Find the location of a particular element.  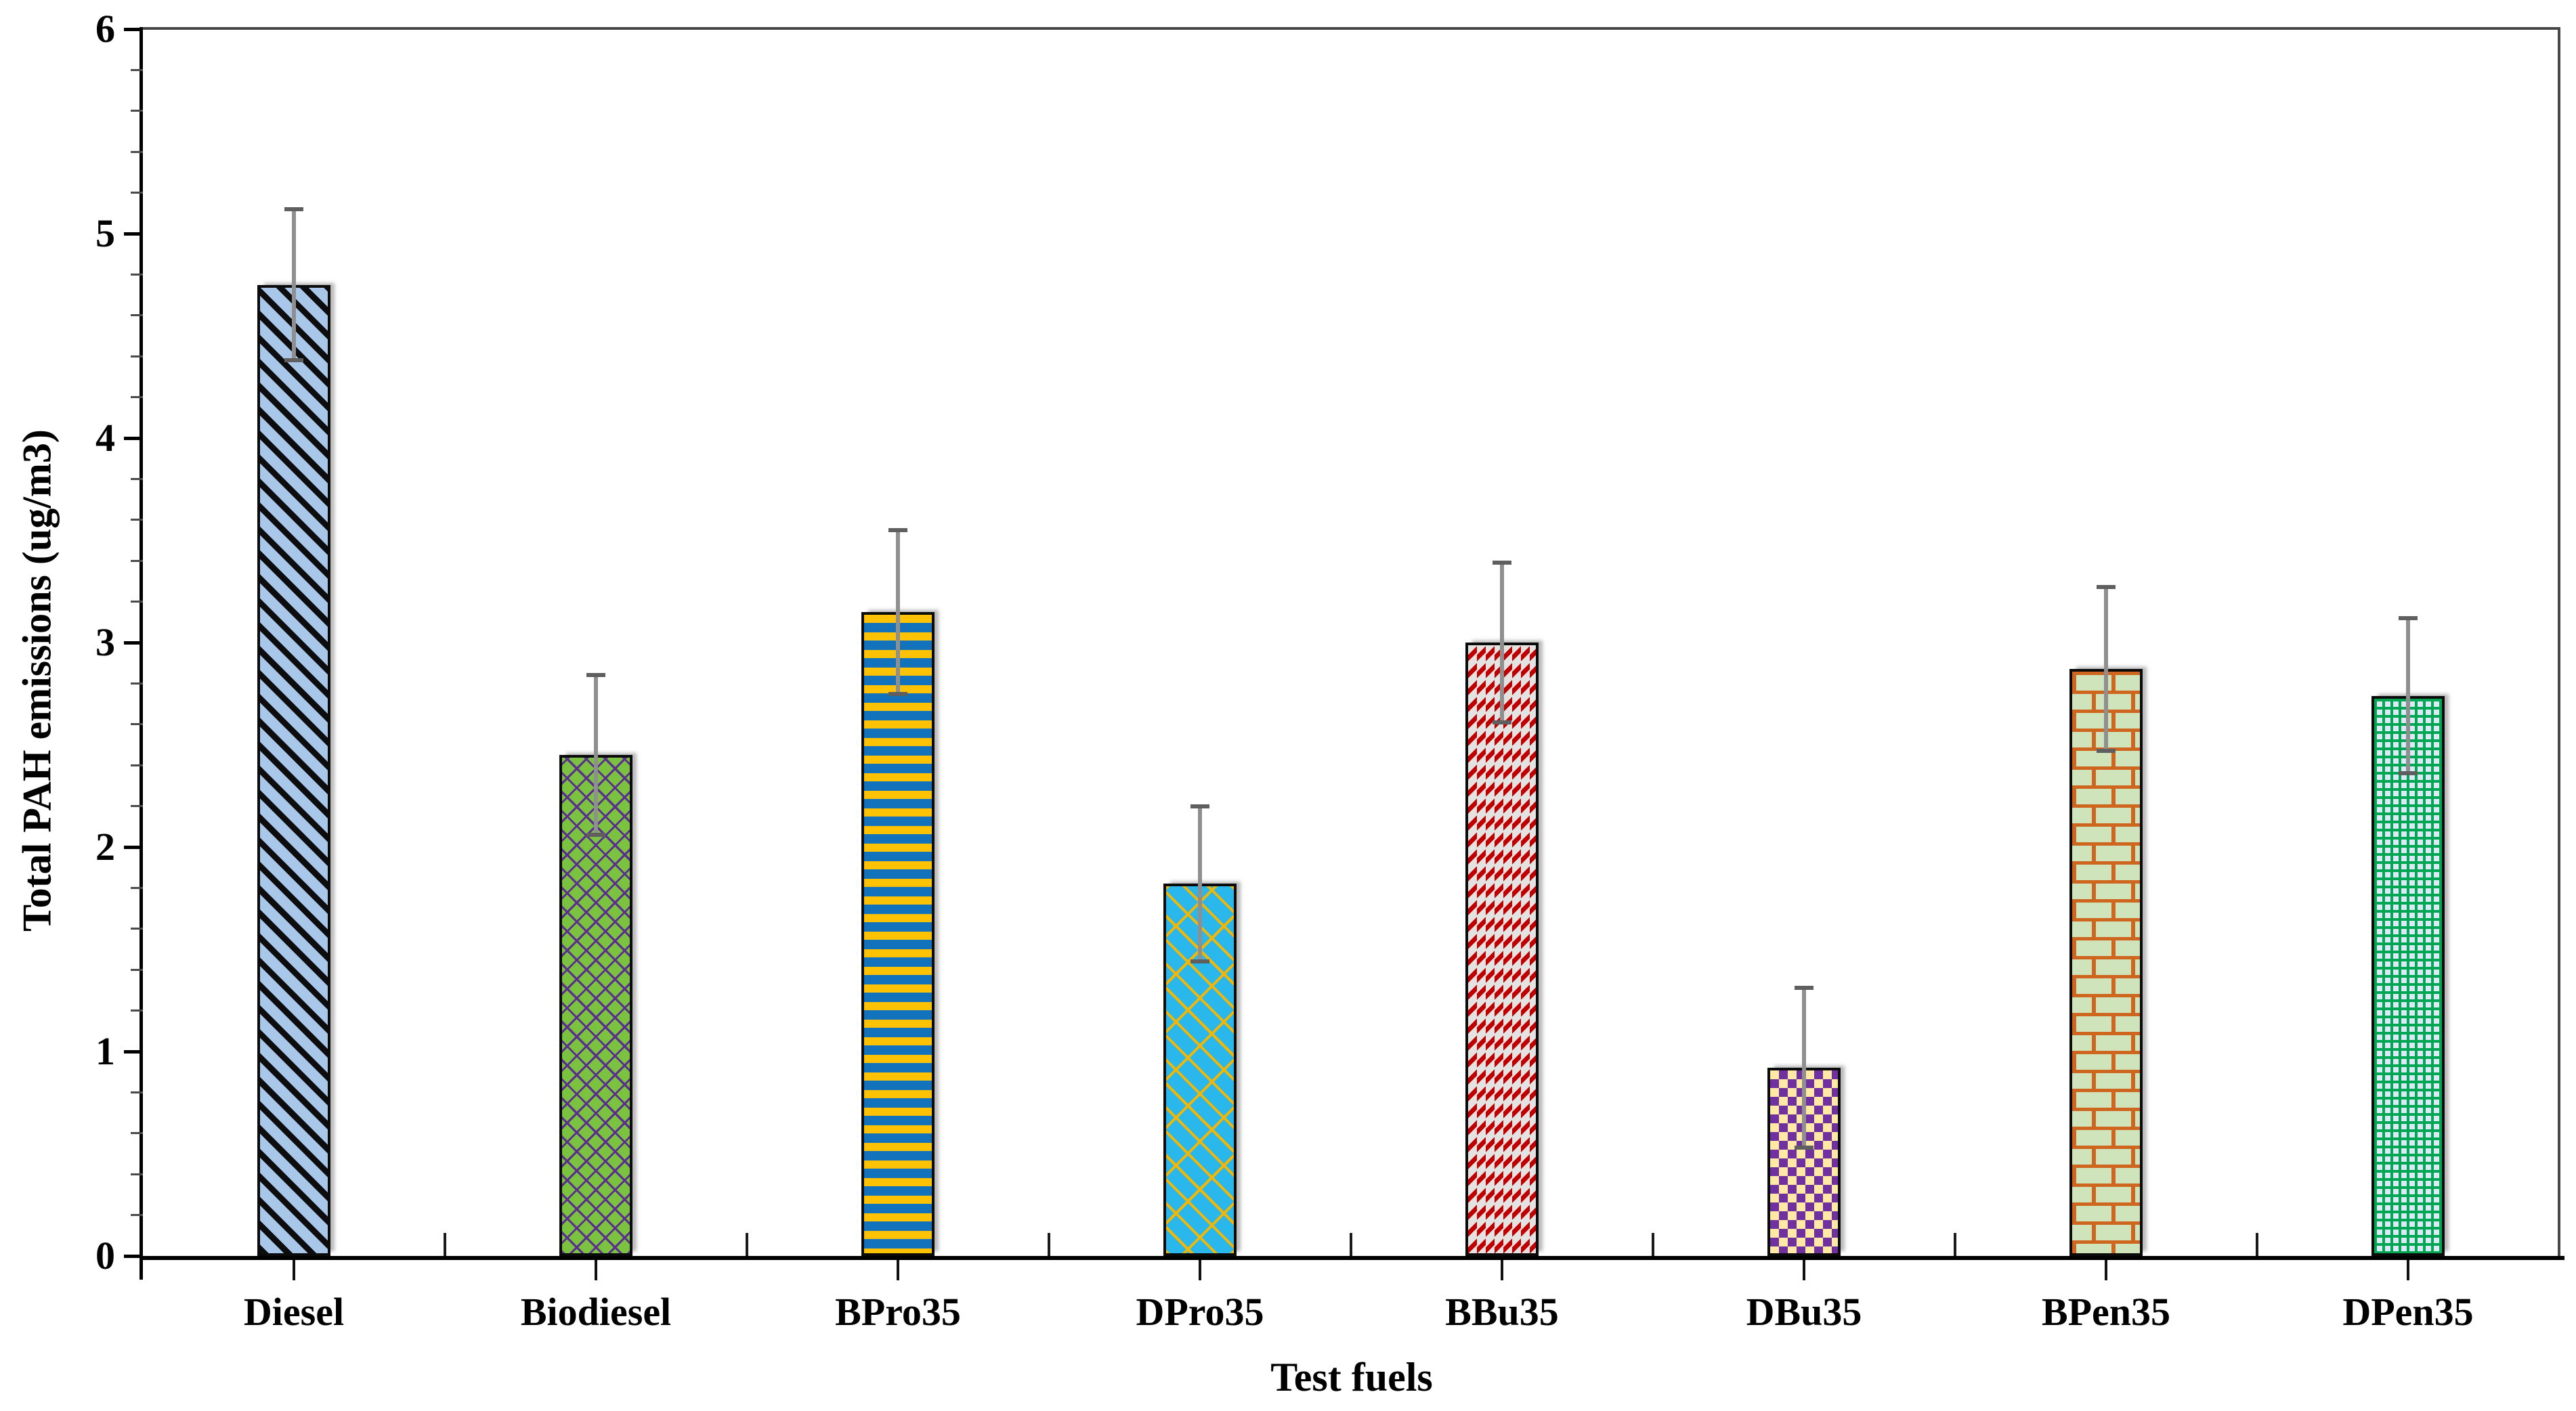

plot-right-border is located at coordinates (2559, 642).